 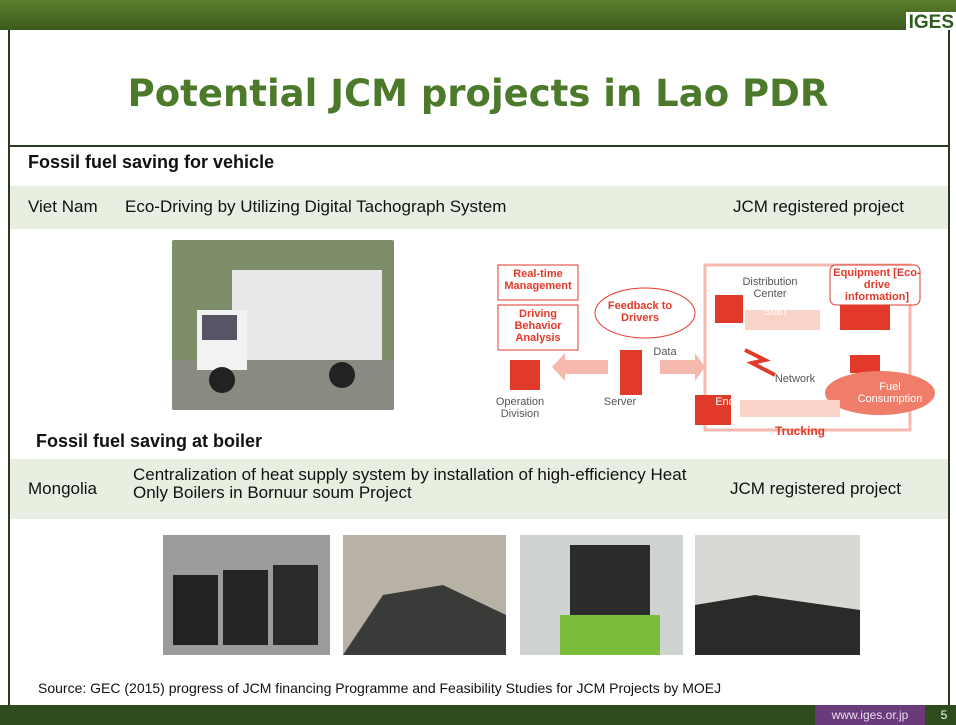 What do you see at coordinates (149, 441) in the screenshot?
I see `section-heading: Fossil fuel saving at boiler` at bounding box center [149, 441].